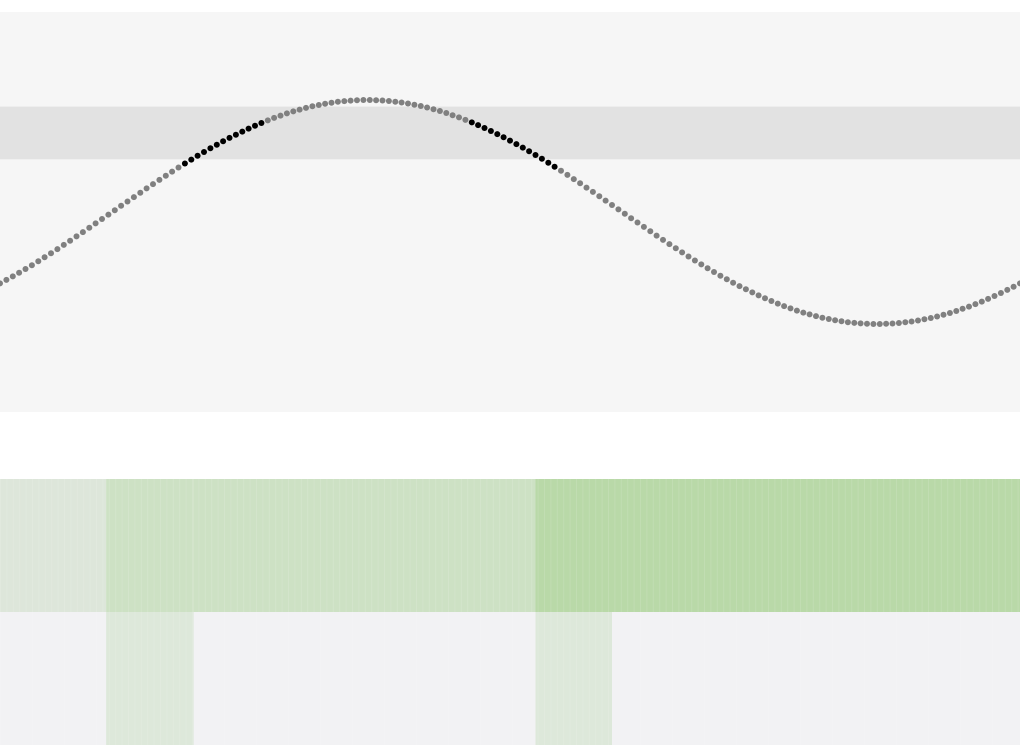 Image resolution: width=1020 pixels, height=752 pixels. I want to click on heatmap-cell-row1, so click(150, 545).